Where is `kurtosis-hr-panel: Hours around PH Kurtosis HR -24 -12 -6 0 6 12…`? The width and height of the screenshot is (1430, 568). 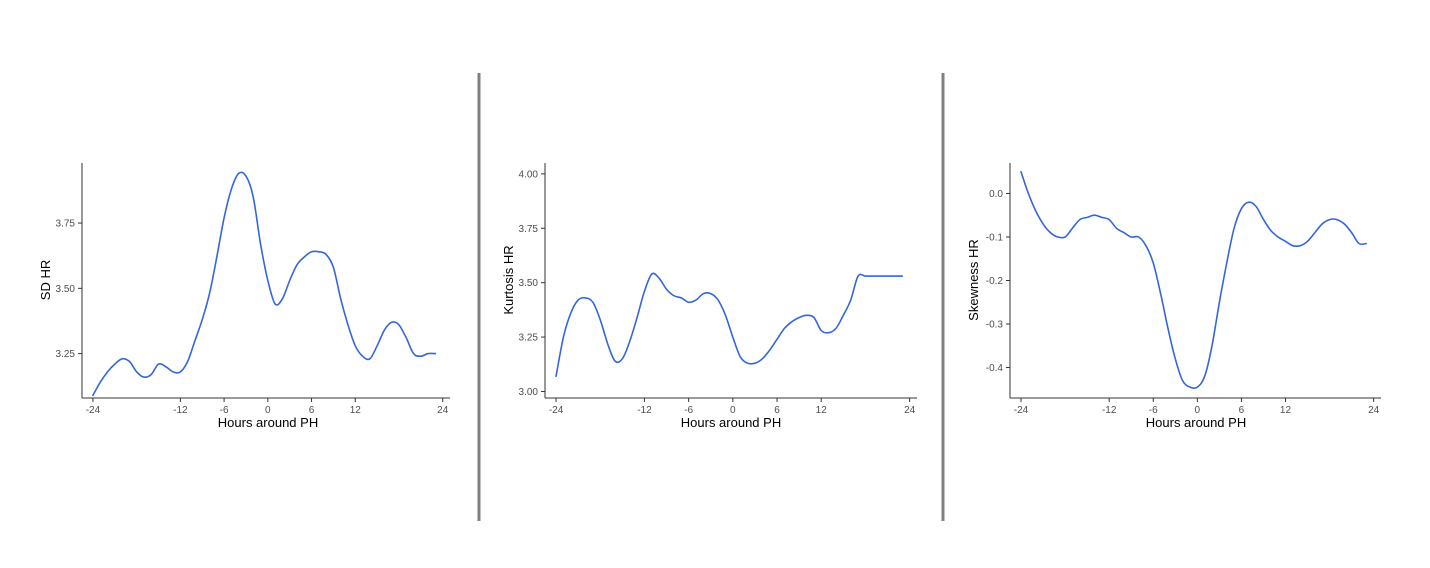 kurtosis-hr-panel: Hours around PH Kurtosis HR -24 -12 -6 0 6 12… is located at coordinates (709, 296).